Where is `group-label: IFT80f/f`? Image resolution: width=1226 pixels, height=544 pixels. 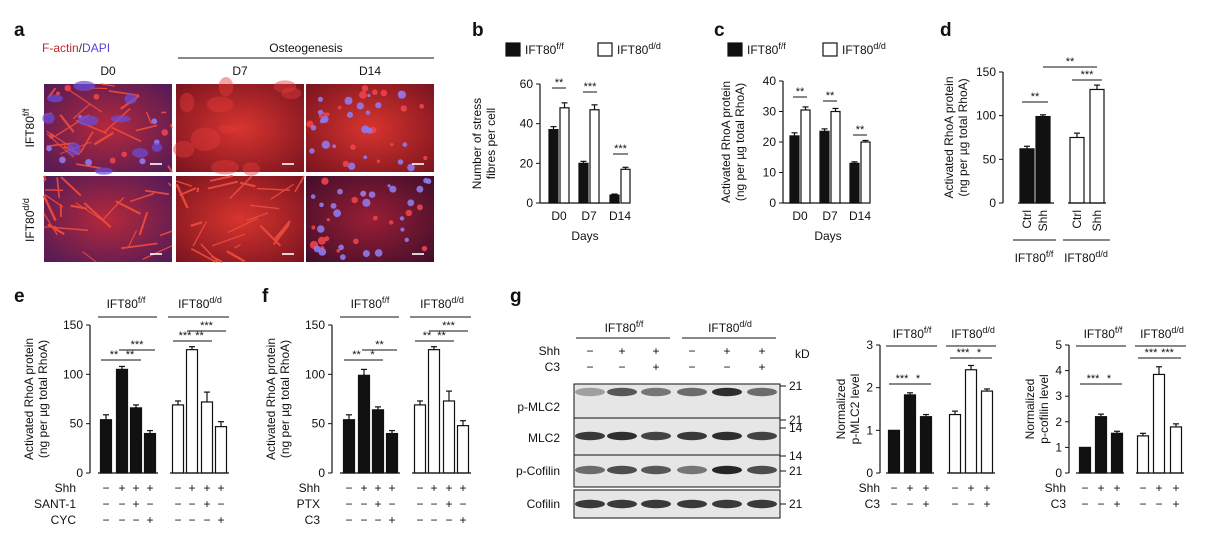 group-label: IFT80f/f is located at coordinates (1034, 257).